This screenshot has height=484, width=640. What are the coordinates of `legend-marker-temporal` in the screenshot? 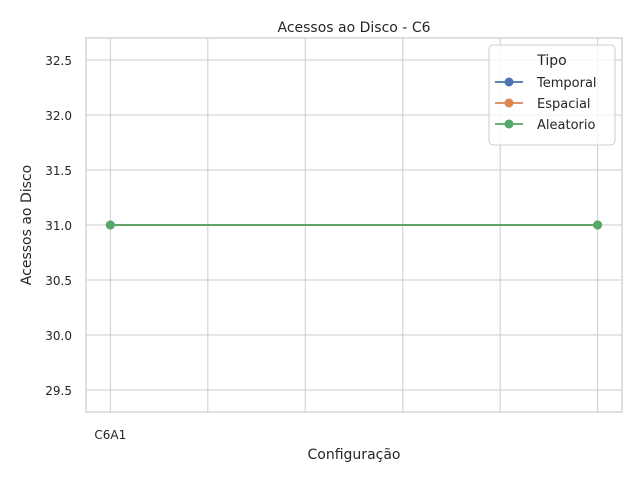 It's located at (509, 82).